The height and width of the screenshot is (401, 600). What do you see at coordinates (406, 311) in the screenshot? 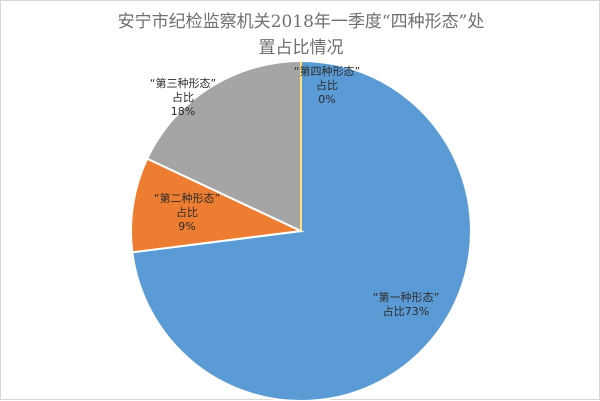
I see `pie-data-label-1-line-2: 占比73%` at bounding box center [406, 311].